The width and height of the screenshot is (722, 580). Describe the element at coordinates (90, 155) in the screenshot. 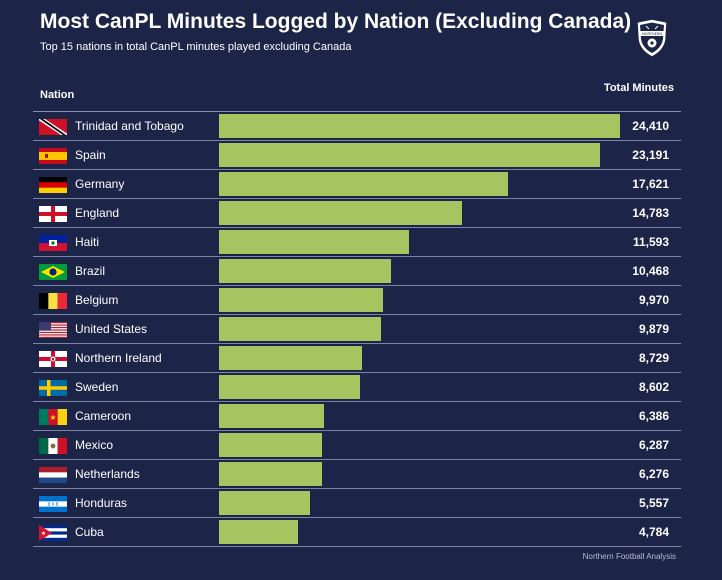

I see `nation-label: Spain` at that location.